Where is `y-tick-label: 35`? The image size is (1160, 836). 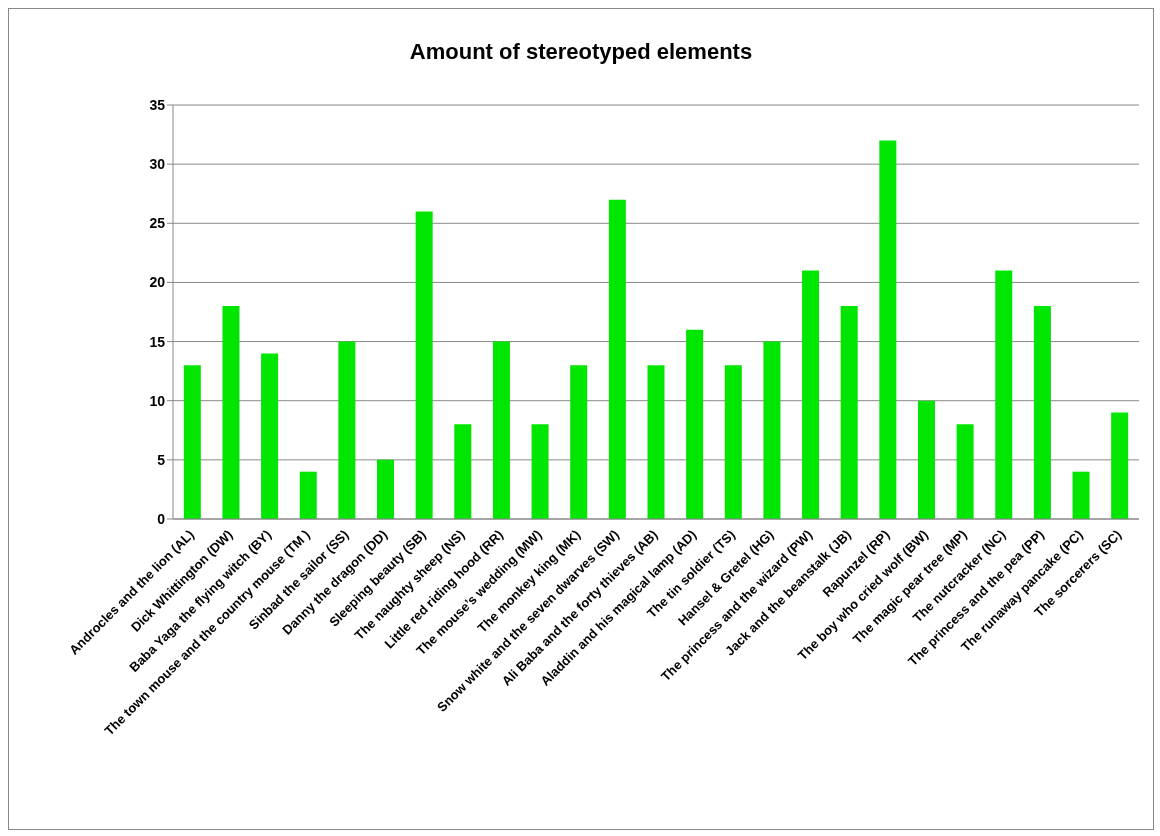
y-tick-label: 35 is located at coordinates (157, 104).